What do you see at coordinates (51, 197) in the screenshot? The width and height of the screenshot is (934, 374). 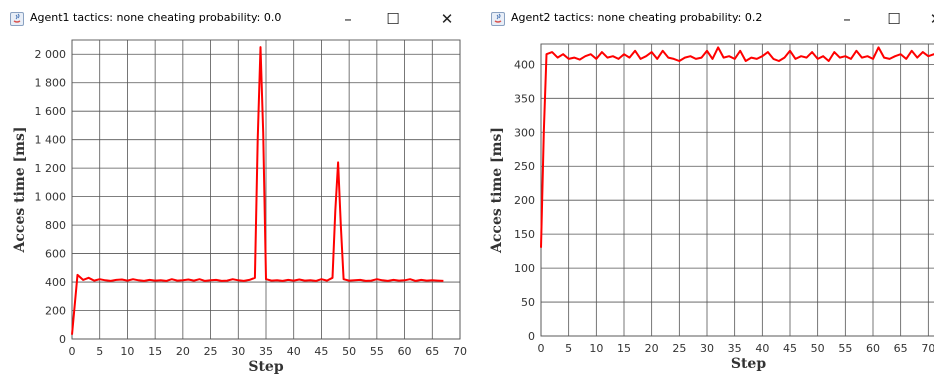 I see `y-tick-label: 1 000` at bounding box center [51, 197].